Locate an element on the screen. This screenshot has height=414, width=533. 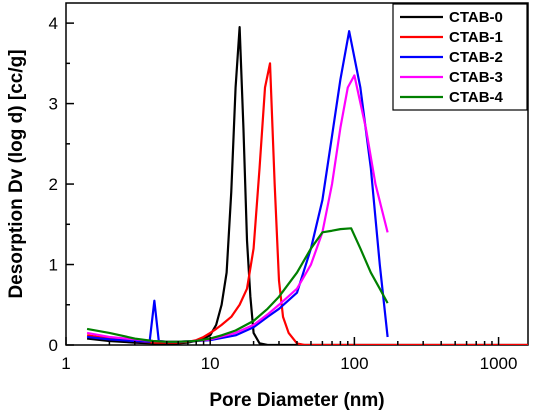
x-axis-title: Pore Diameter (nm) is located at coordinates (296, 400).